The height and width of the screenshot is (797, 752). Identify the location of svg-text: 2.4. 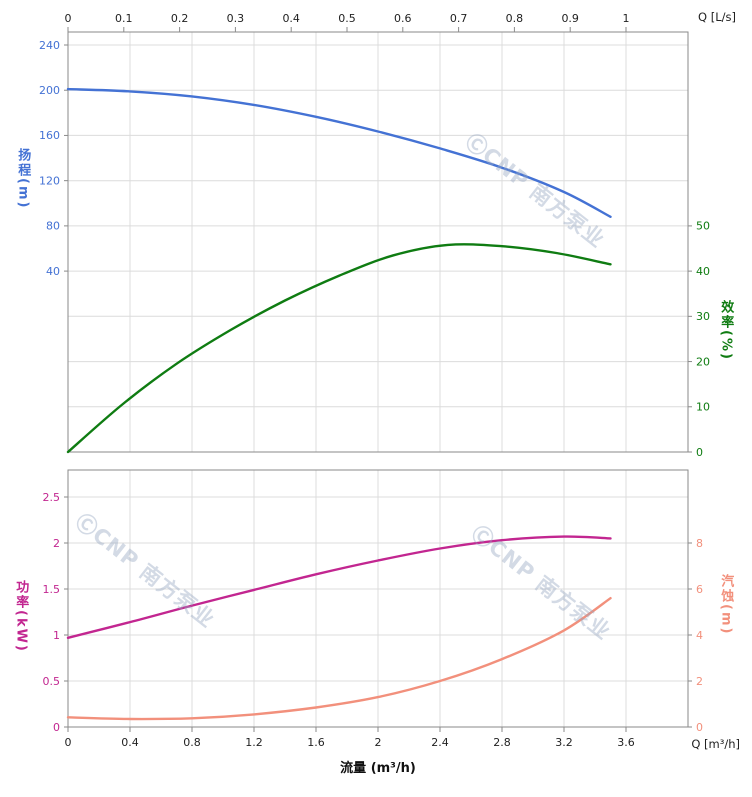
(440, 742).